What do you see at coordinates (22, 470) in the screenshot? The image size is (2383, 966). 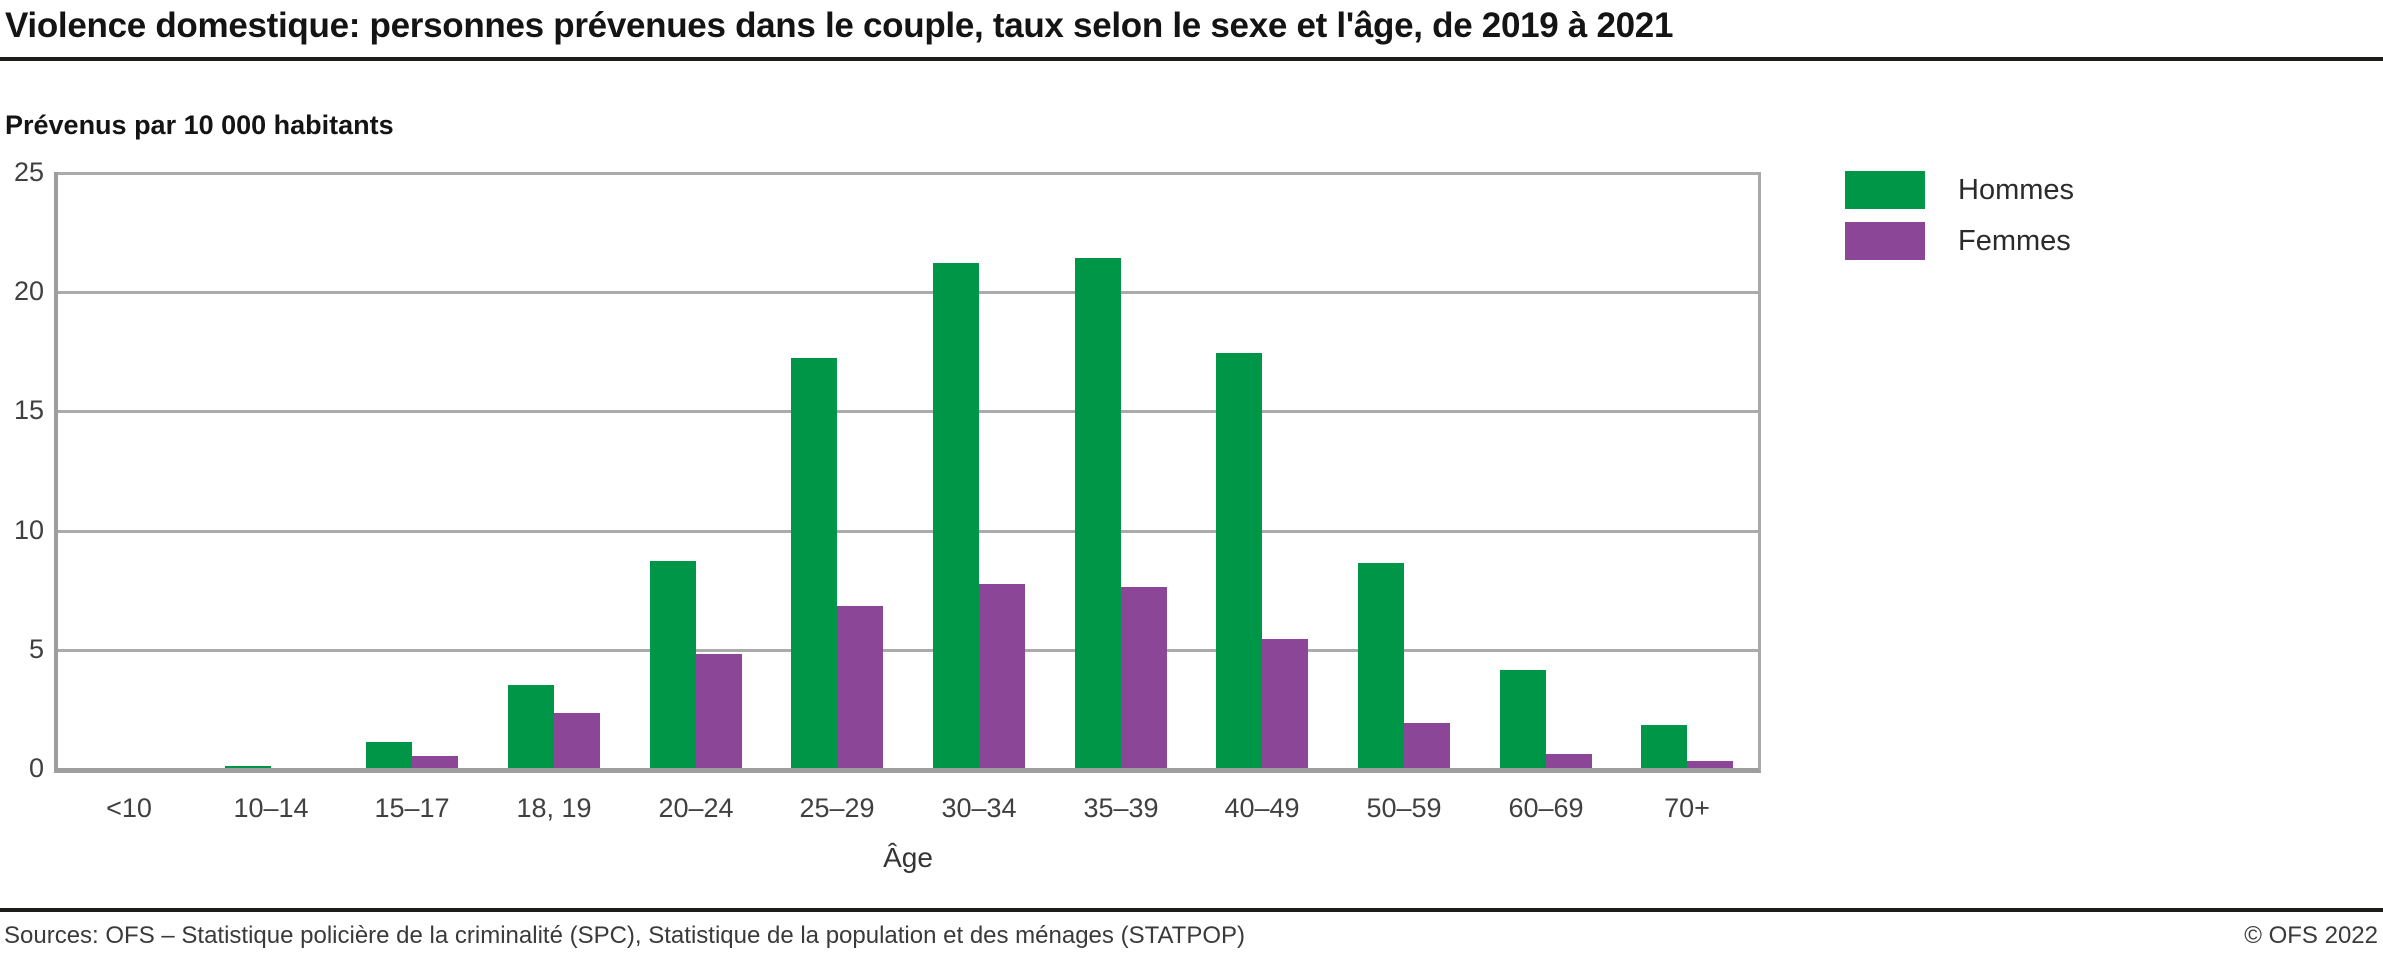 I see `y-axis-tick-labels: 0 5 10 15 20 25` at bounding box center [22, 470].